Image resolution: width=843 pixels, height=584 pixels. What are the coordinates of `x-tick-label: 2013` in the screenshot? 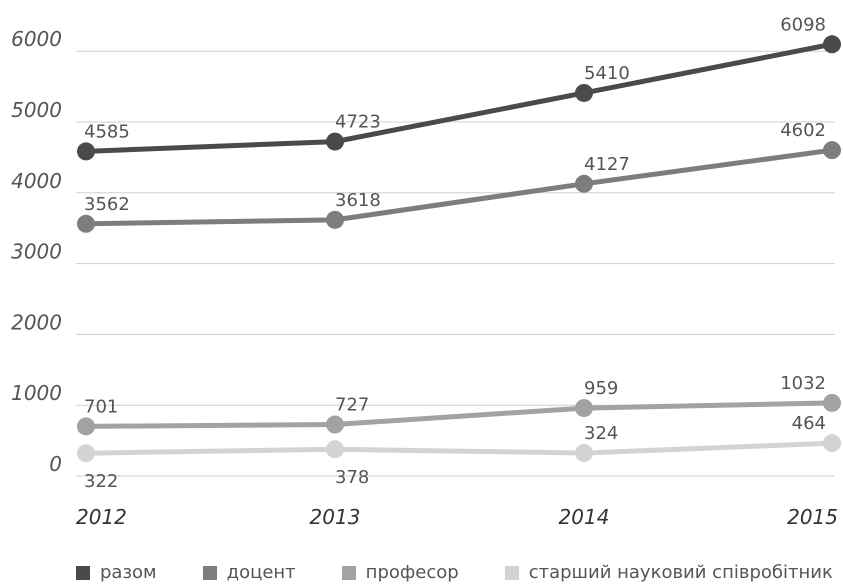 It's located at (335, 517).